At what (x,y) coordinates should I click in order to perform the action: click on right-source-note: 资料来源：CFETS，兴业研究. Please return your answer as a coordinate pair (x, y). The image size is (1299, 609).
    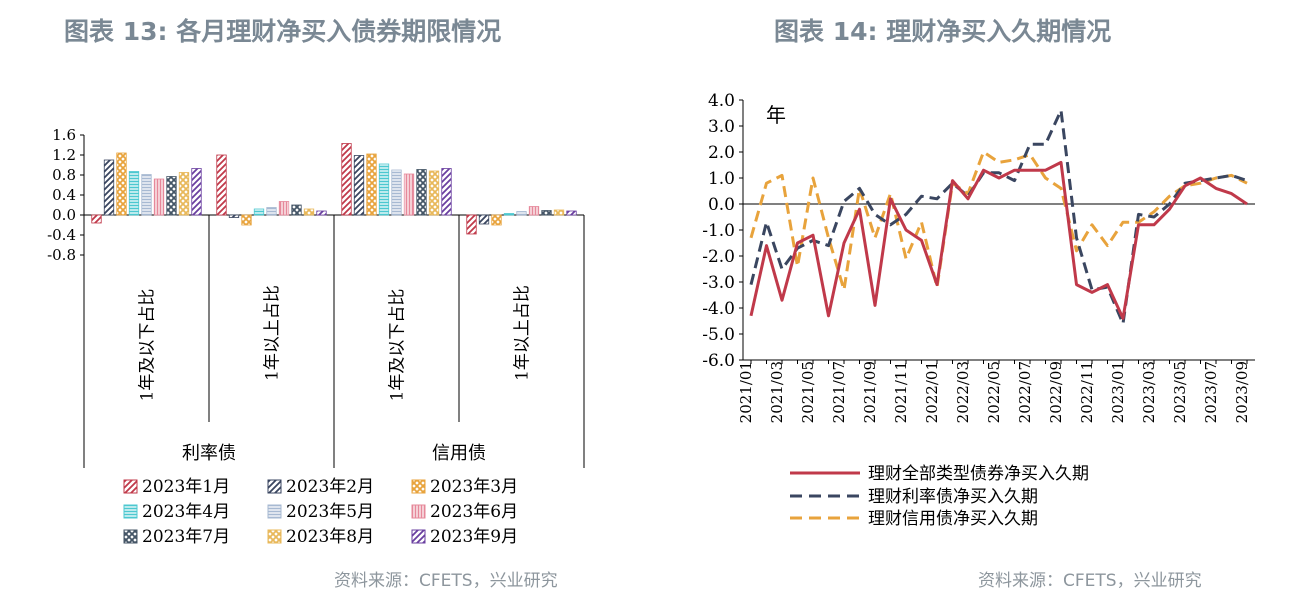
    Looking at the image, I should click on (1090, 581).